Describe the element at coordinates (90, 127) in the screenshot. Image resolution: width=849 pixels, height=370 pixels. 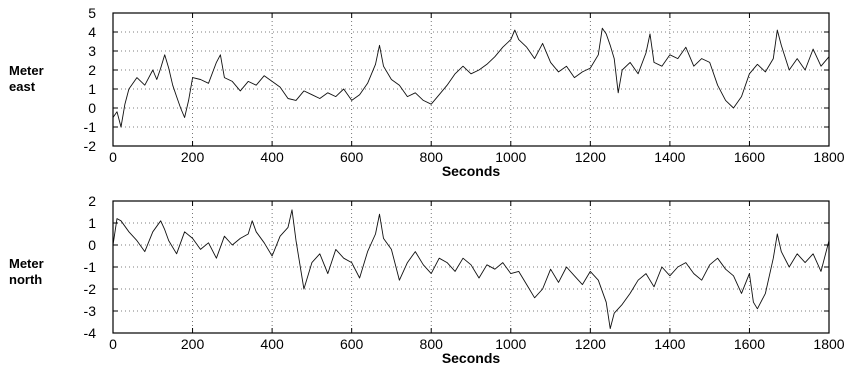
I see `east-y-tick-label: -1` at that location.